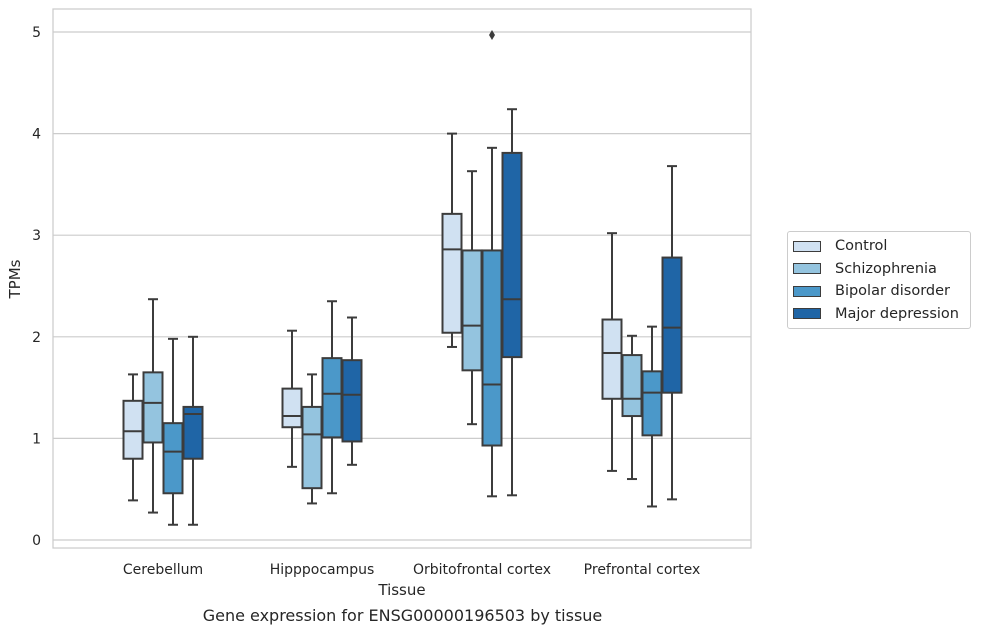 The image size is (983, 634). I want to click on x-tick-label-2: Orbitofrontal cortex, so click(482, 570).